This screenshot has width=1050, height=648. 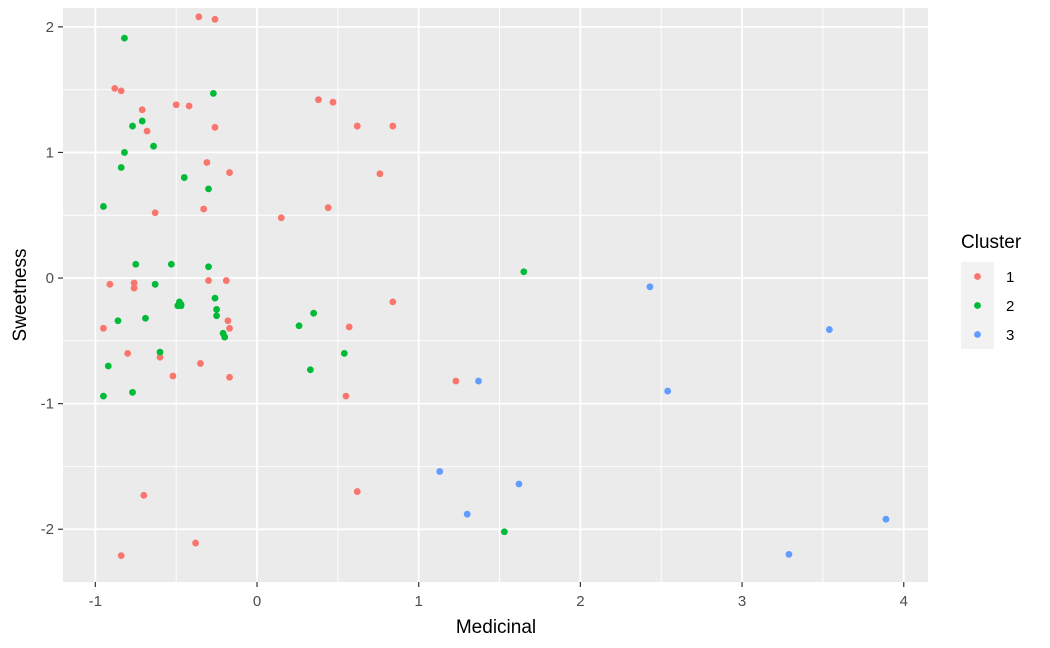 What do you see at coordinates (991, 242) in the screenshot?
I see `legend-title: Cluster` at bounding box center [991, 242].